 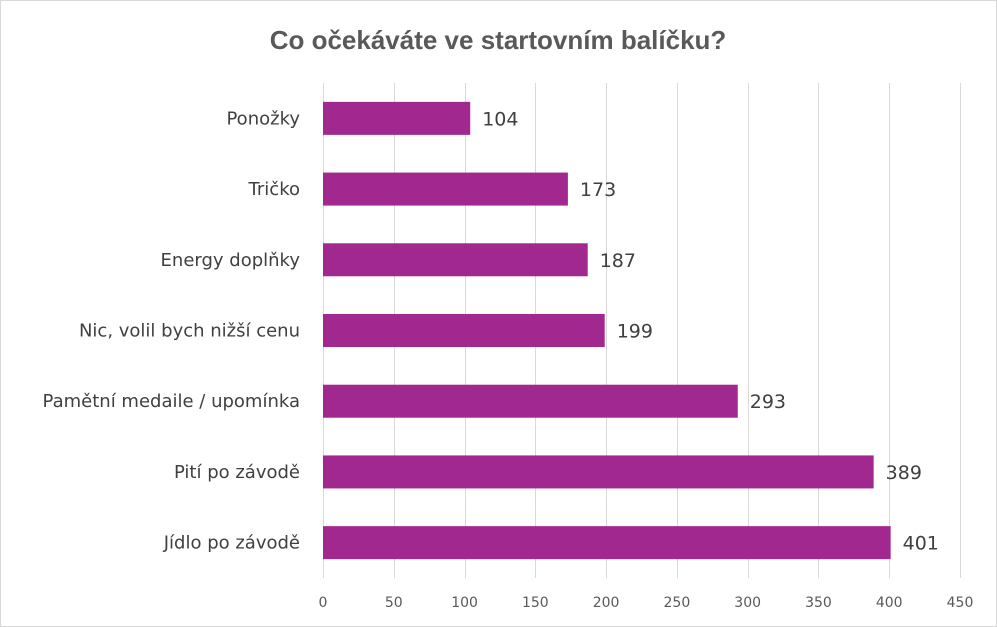 What do you see at coordinates (960, 603) in the screenshot?
I see `x-tick-label: 450` at bounding box center [960, 603].